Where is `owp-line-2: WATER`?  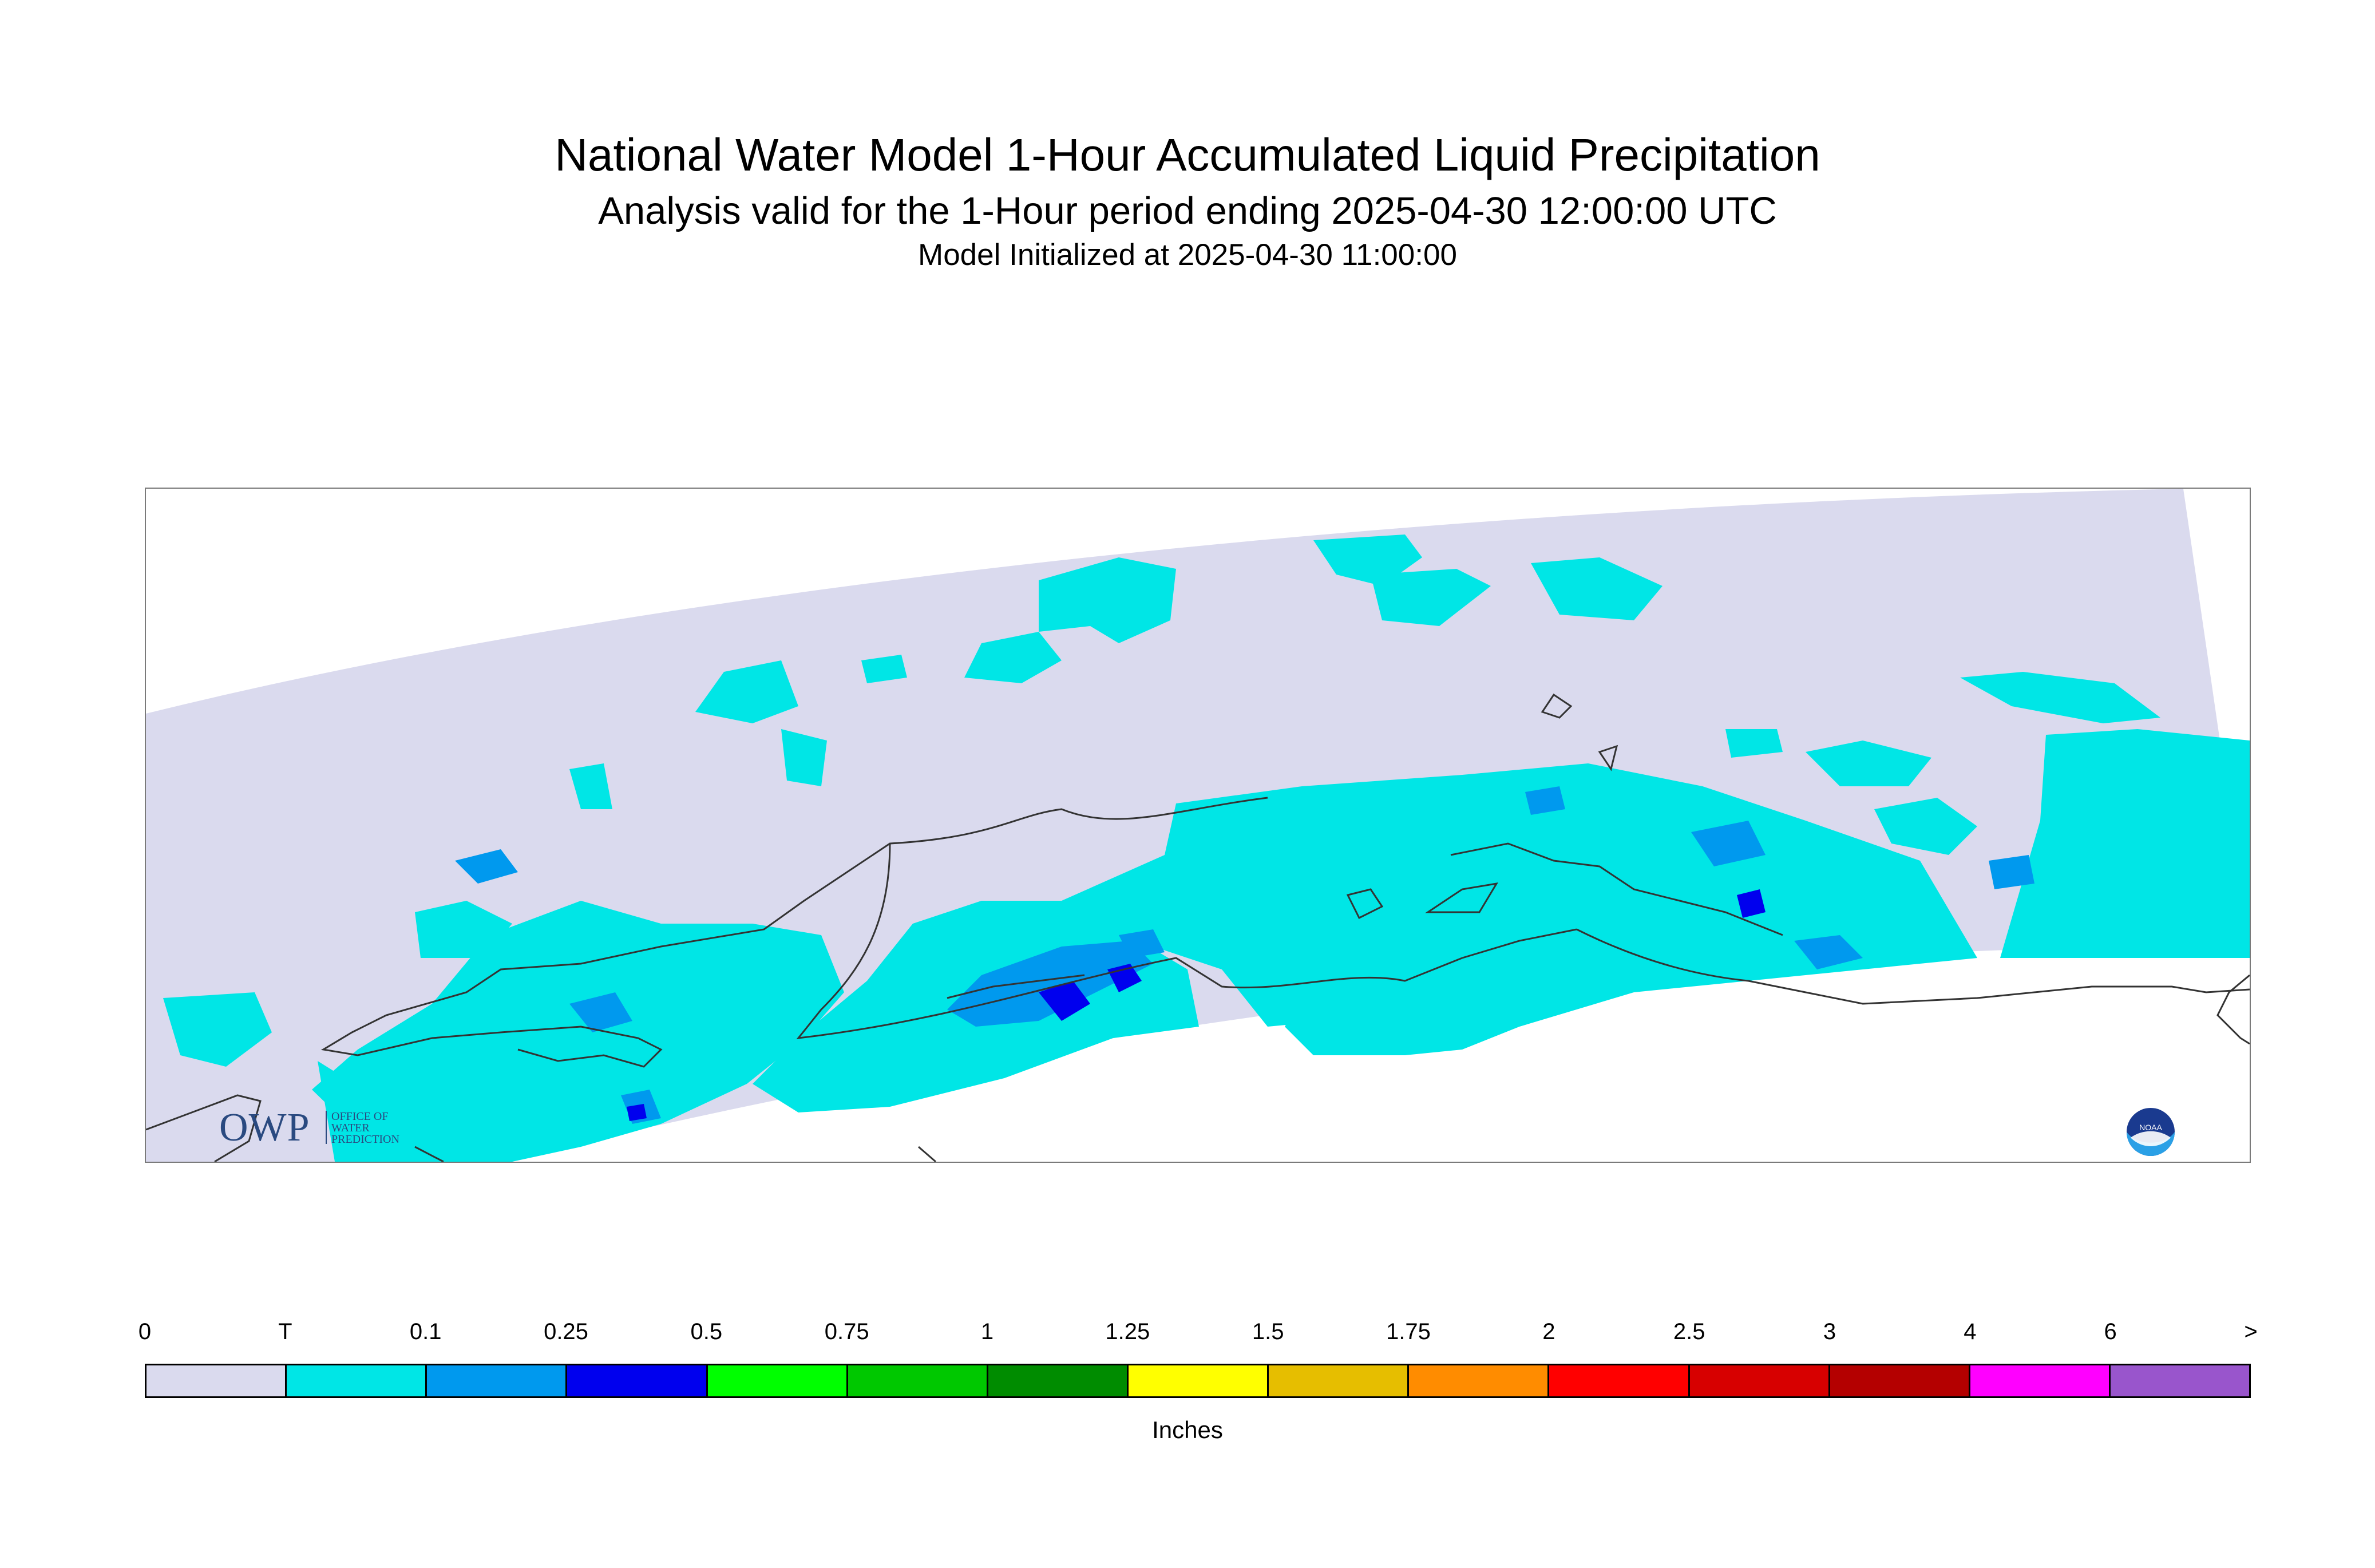 owp-line-2: WATER is located at coordinates (350, 1128).